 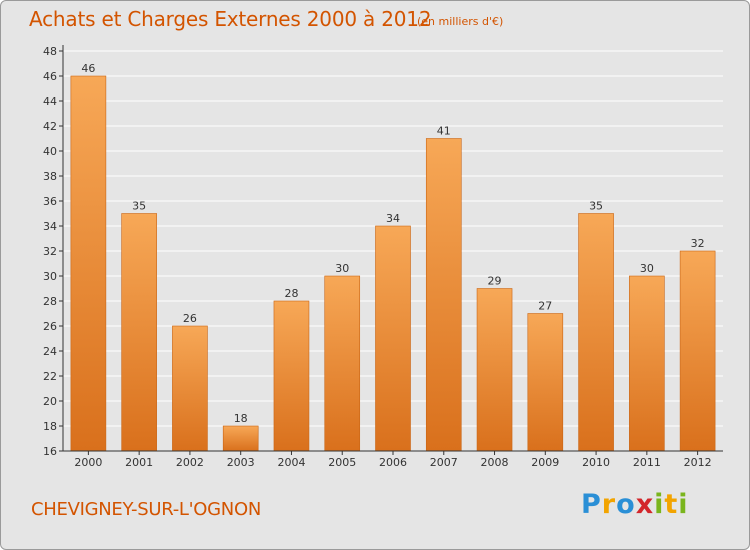 What do you see at coordinates (495, 462) in the screenshot?
I see `x-tick-label: 2008` at bounding box center [495, 462].